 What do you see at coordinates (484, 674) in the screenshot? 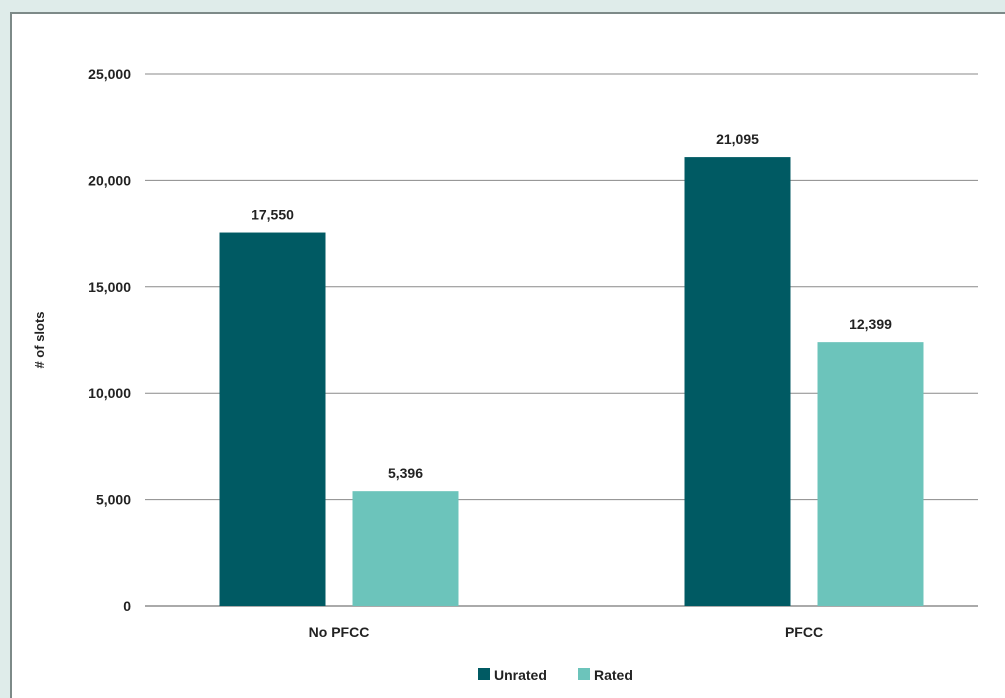
I see `legend-swatch-unrated` at bounding box center [484, 674].